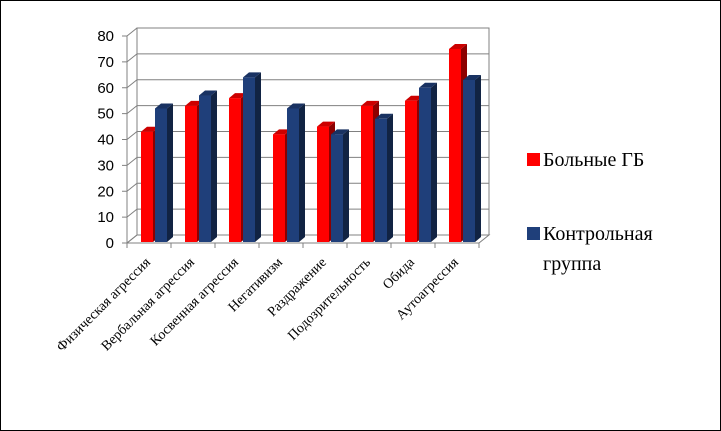 This screenshot has width=721, height=431. Describe the element at coordinates (105, 62) in the screenshot. I see `y-tick-label: 70` at that location.